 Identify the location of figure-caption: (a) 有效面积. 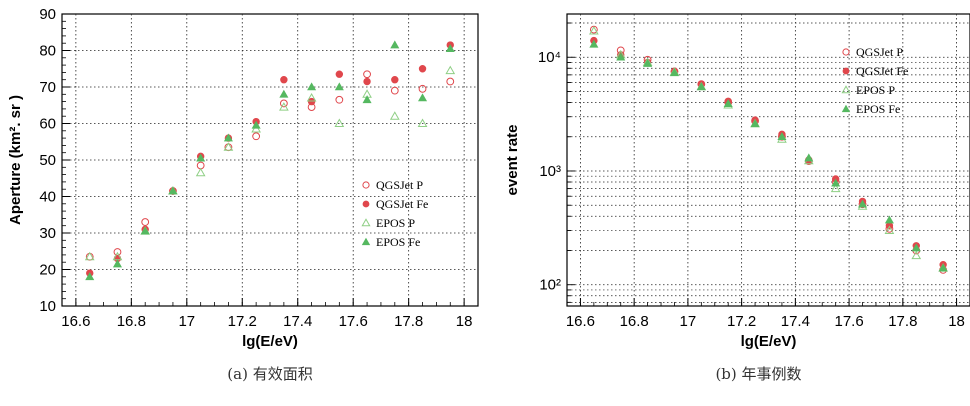
(269, 374).